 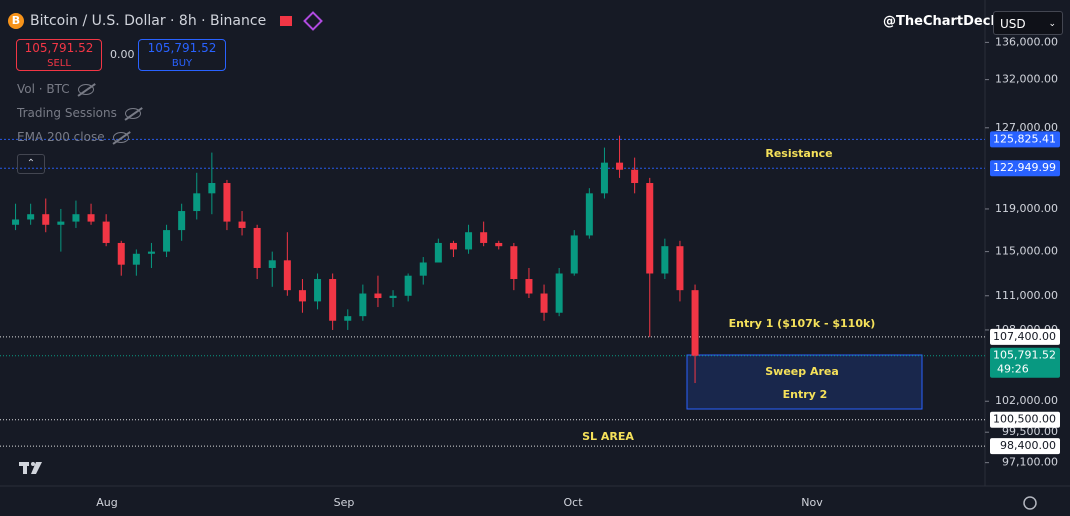 What do you see at coordinates (59, 48) in the screenshot?
I see `sell-price: 105,791.52` at bounding box center [59, 48].